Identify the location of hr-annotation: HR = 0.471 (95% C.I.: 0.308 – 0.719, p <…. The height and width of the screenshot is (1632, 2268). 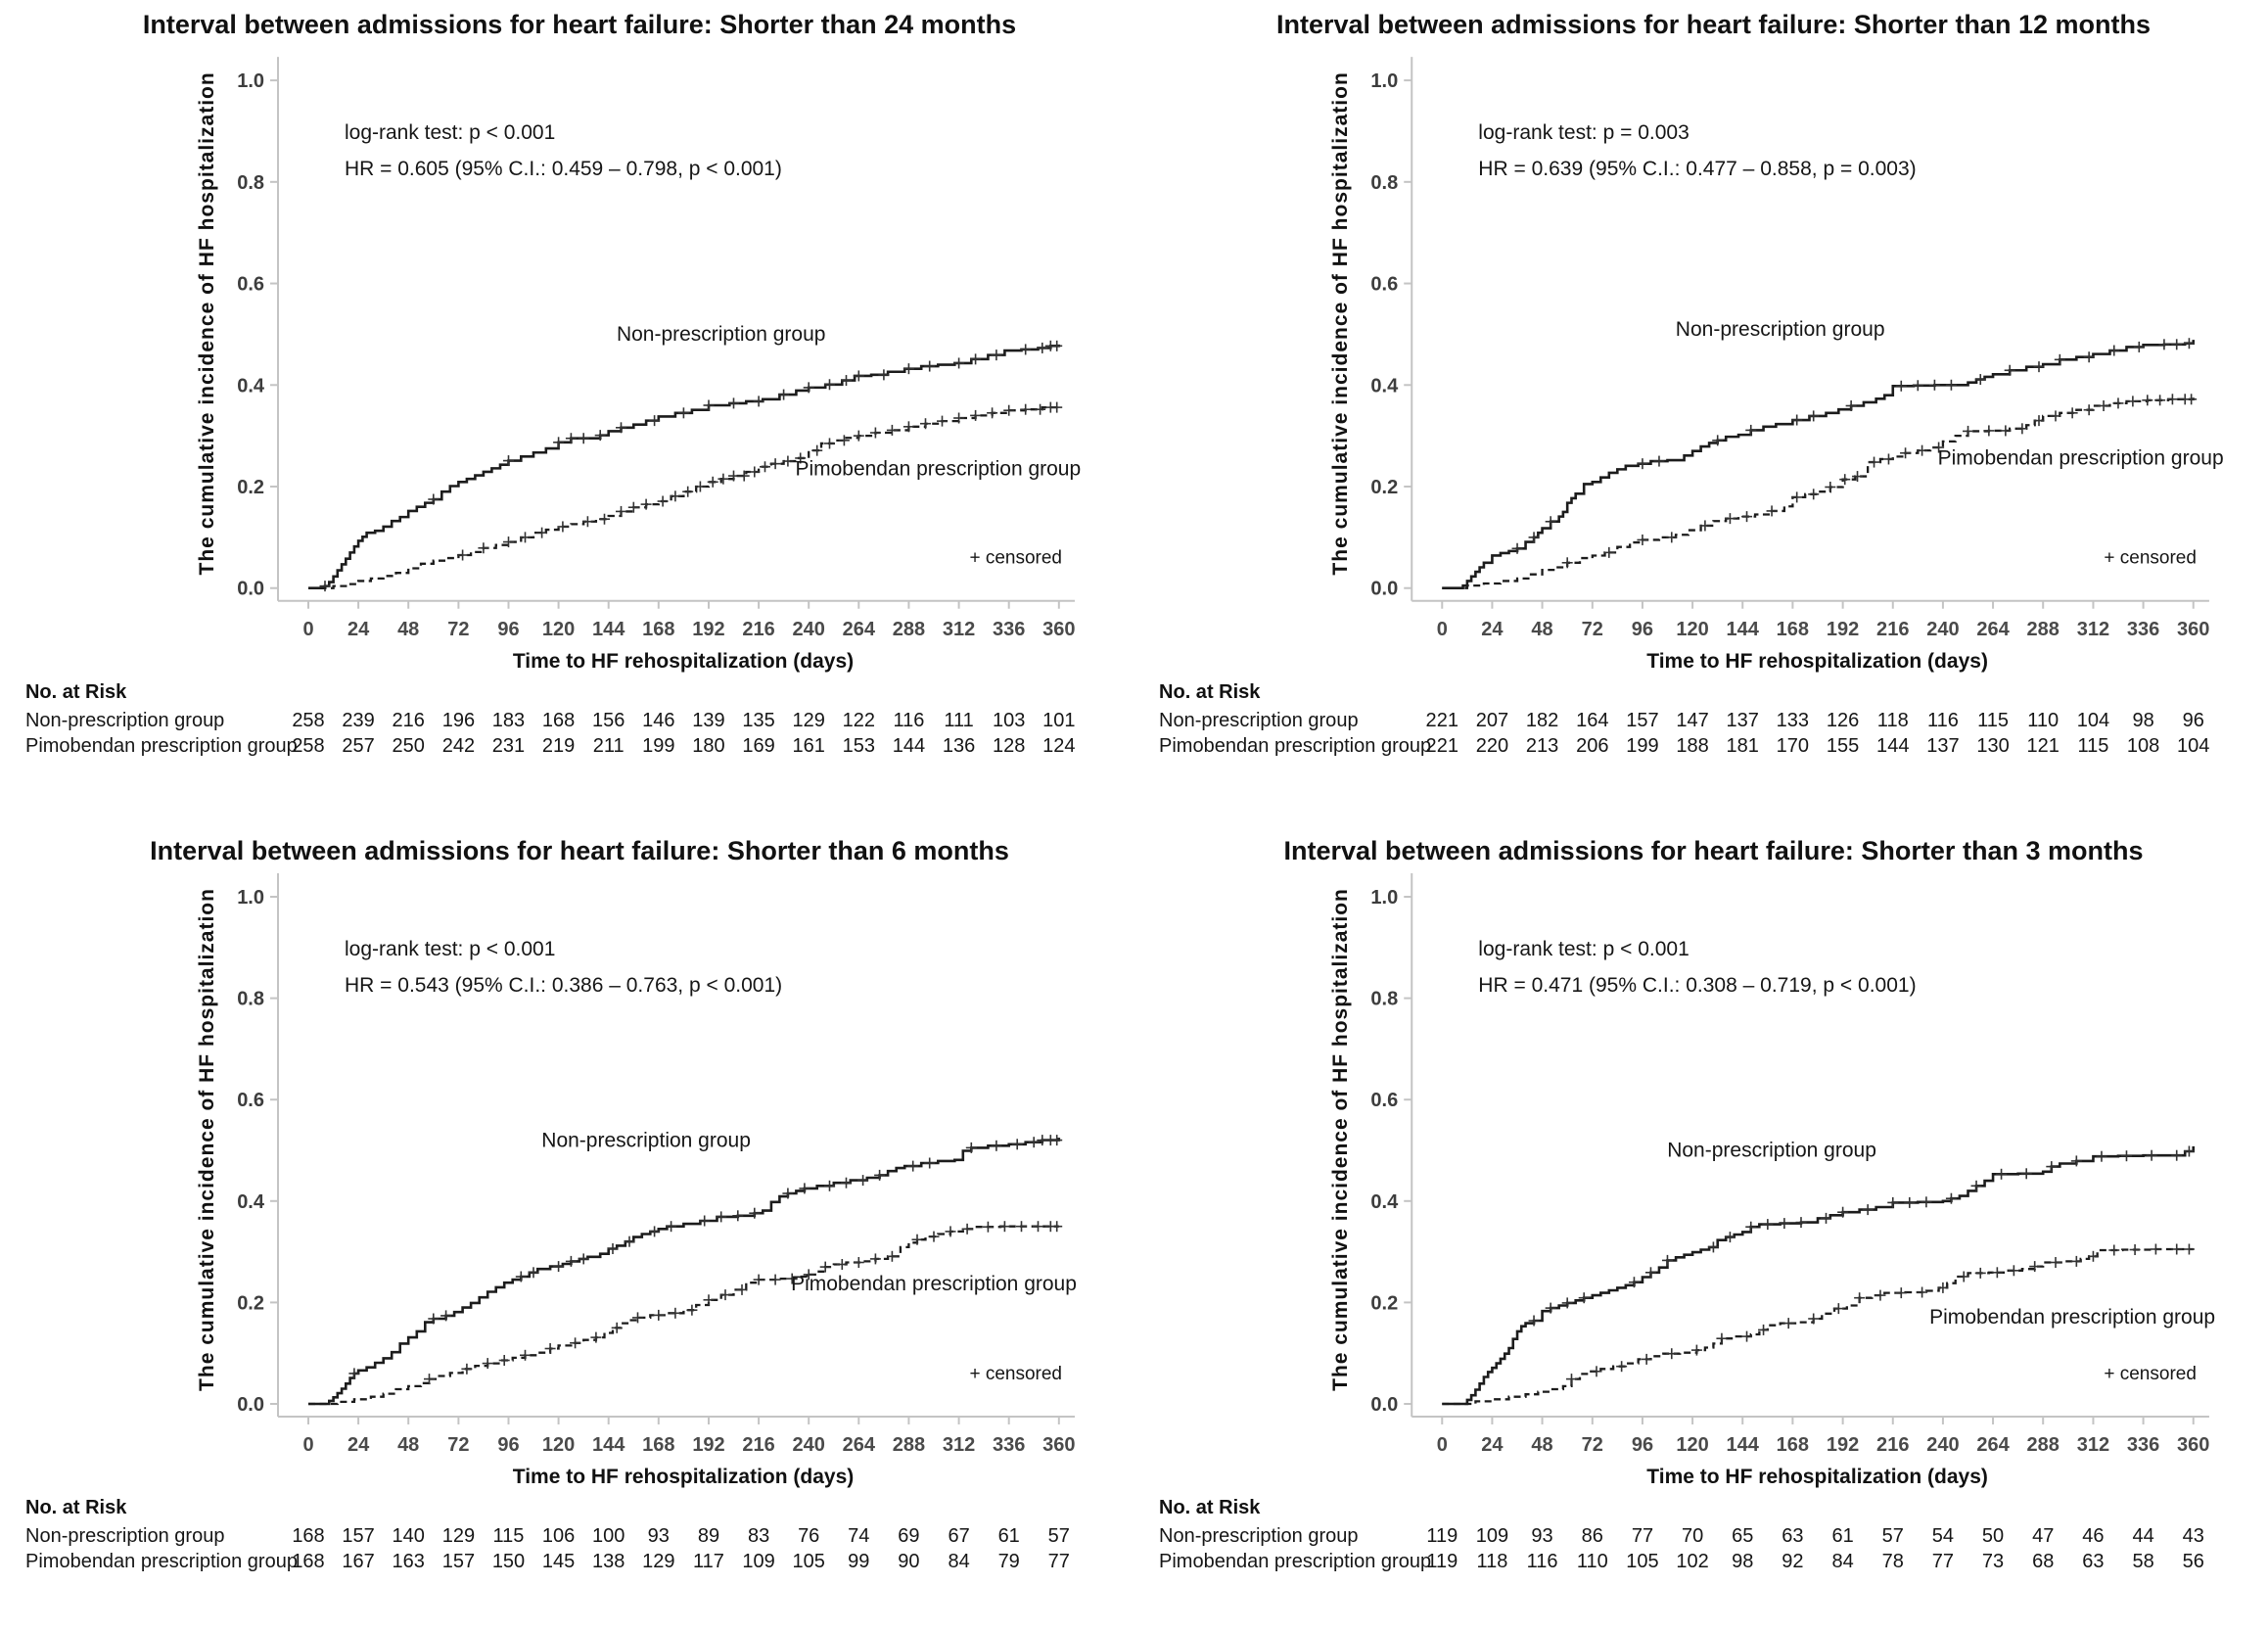
(1697, 986).